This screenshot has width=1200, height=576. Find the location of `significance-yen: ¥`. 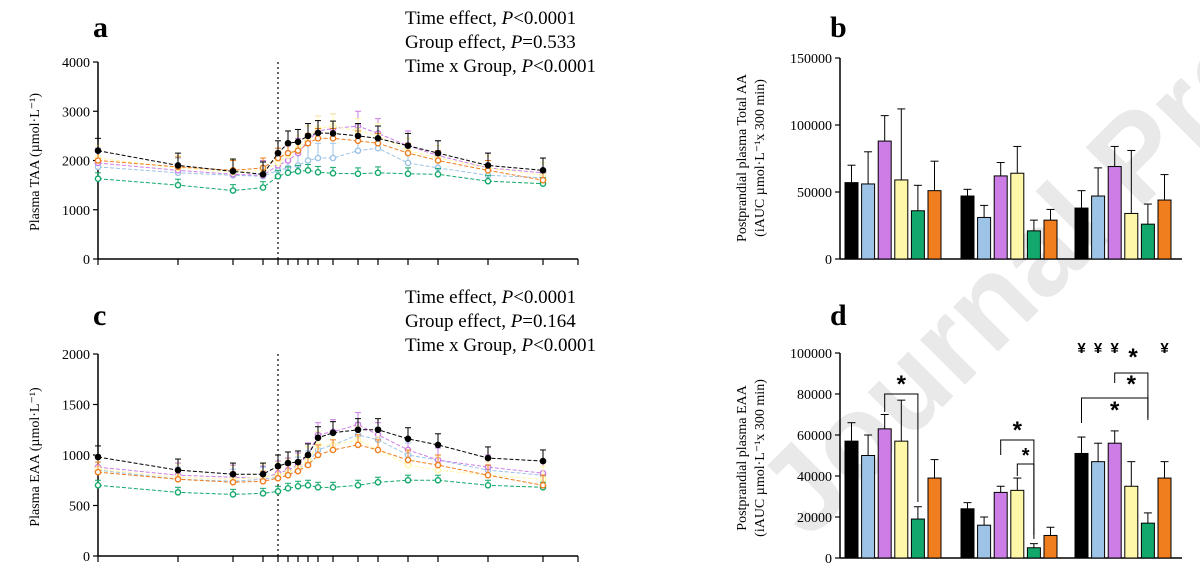

significance-yen: ¥ is located at coordinates (1164, 348).